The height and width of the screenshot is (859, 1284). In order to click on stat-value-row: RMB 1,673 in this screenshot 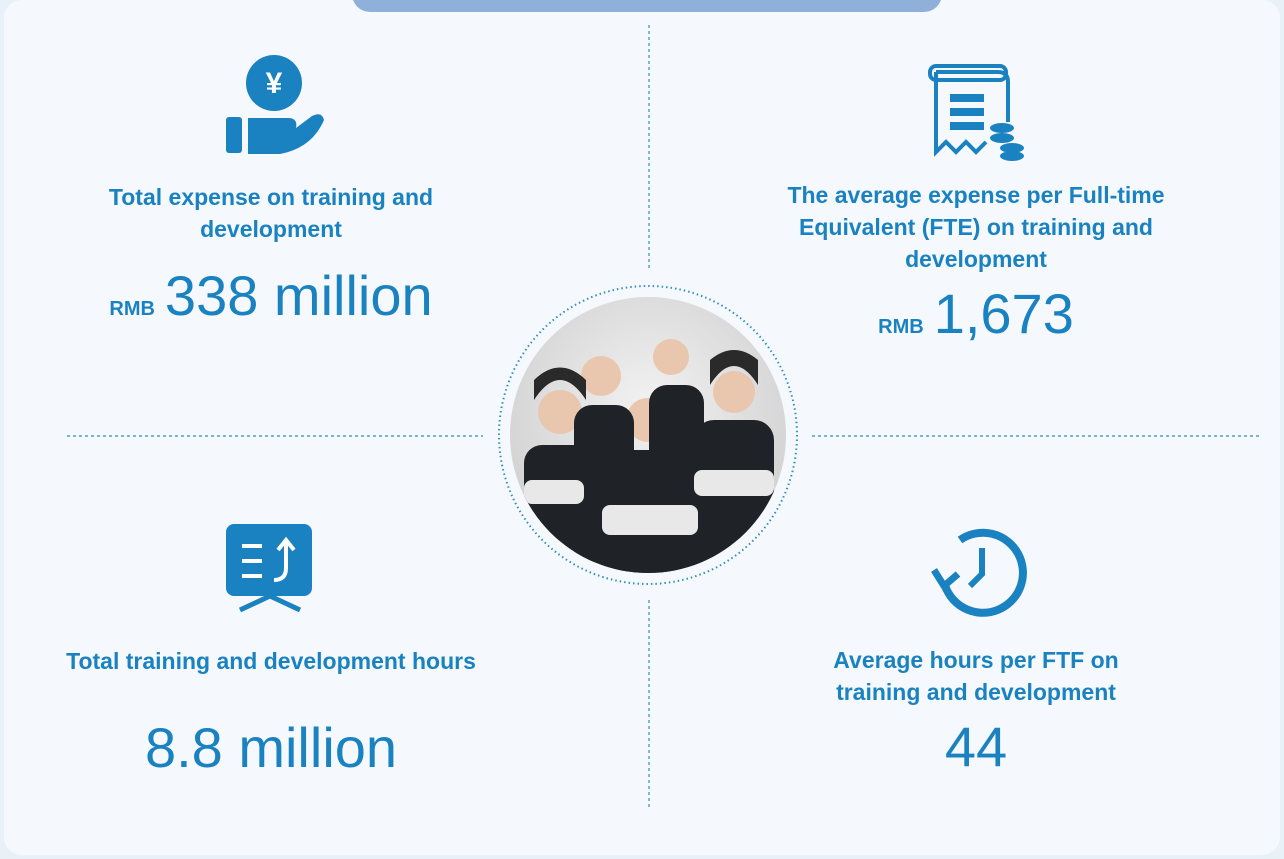, I will do `click(976, 313)`.